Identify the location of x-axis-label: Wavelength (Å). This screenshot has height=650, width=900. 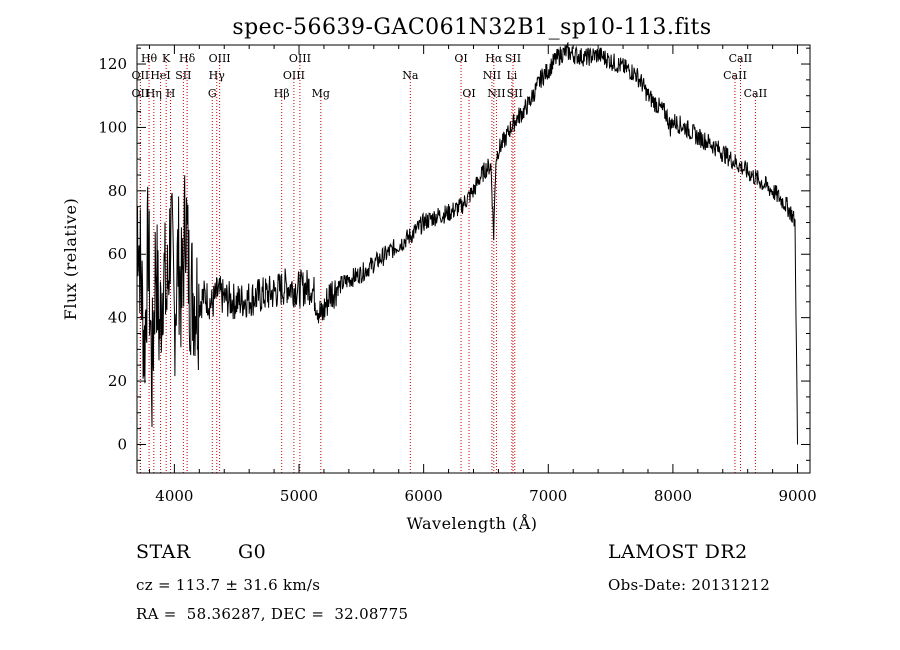
(471, 523).